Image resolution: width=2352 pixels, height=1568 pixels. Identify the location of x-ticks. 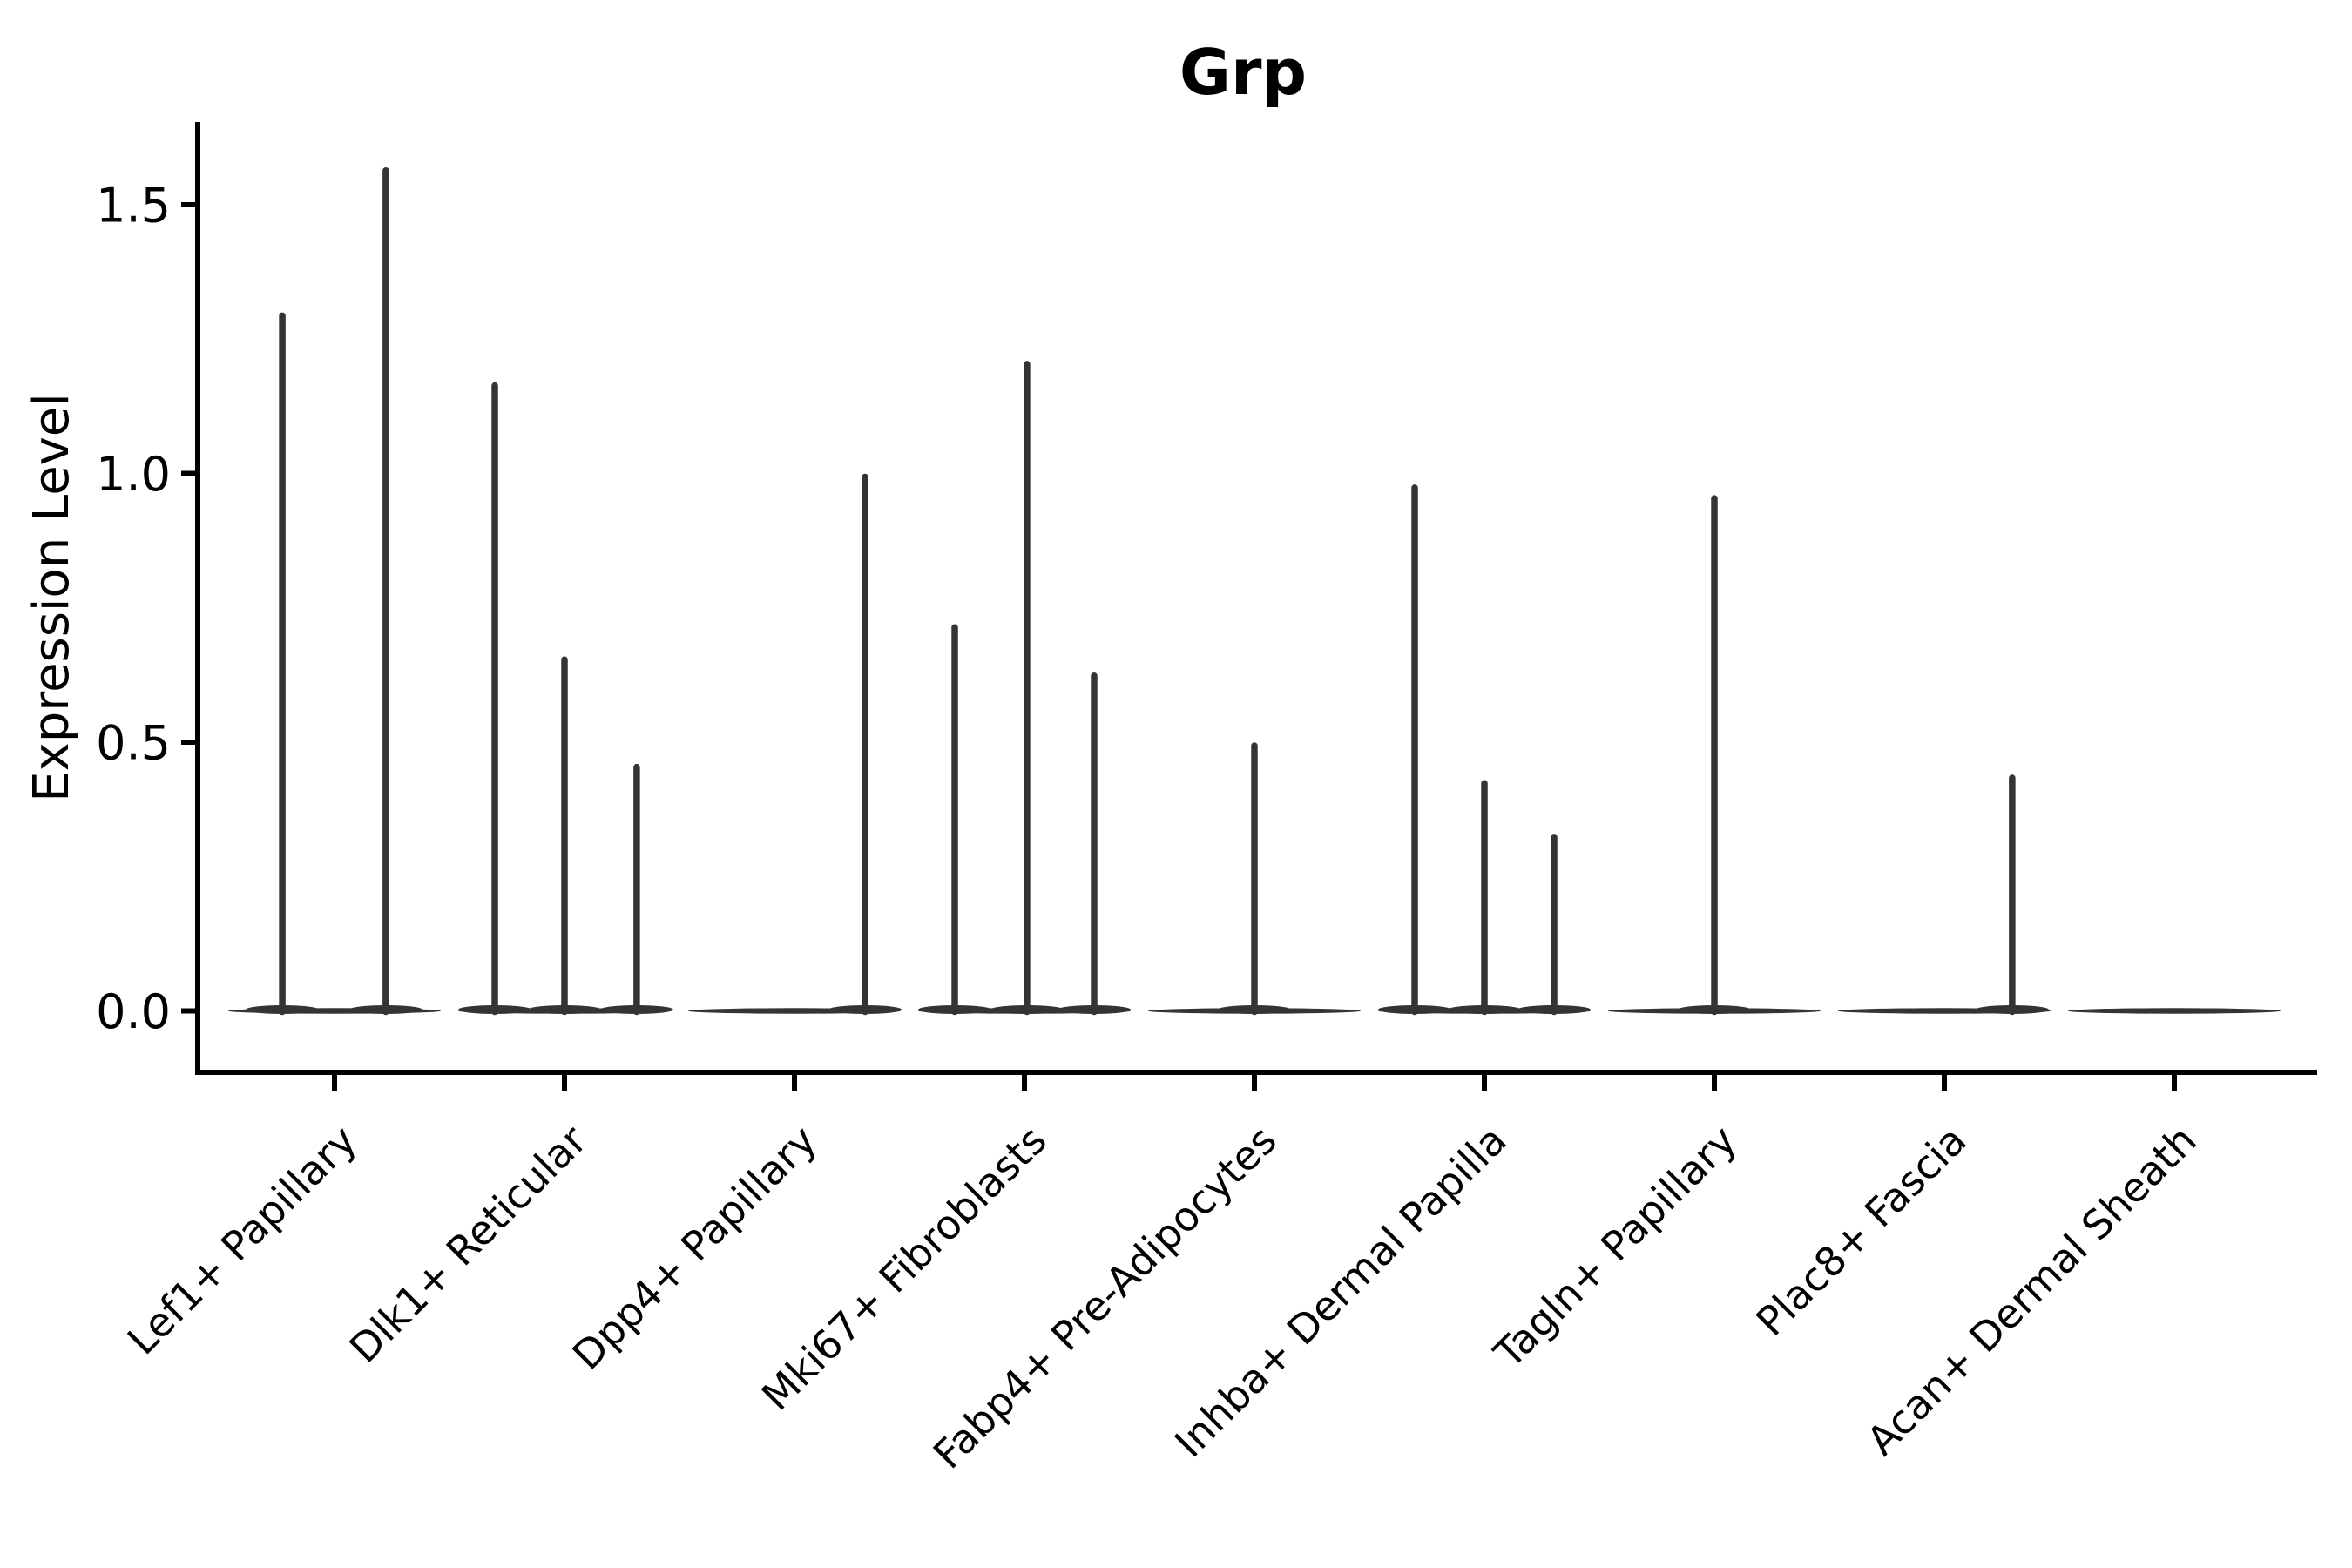
(1254, 1083).